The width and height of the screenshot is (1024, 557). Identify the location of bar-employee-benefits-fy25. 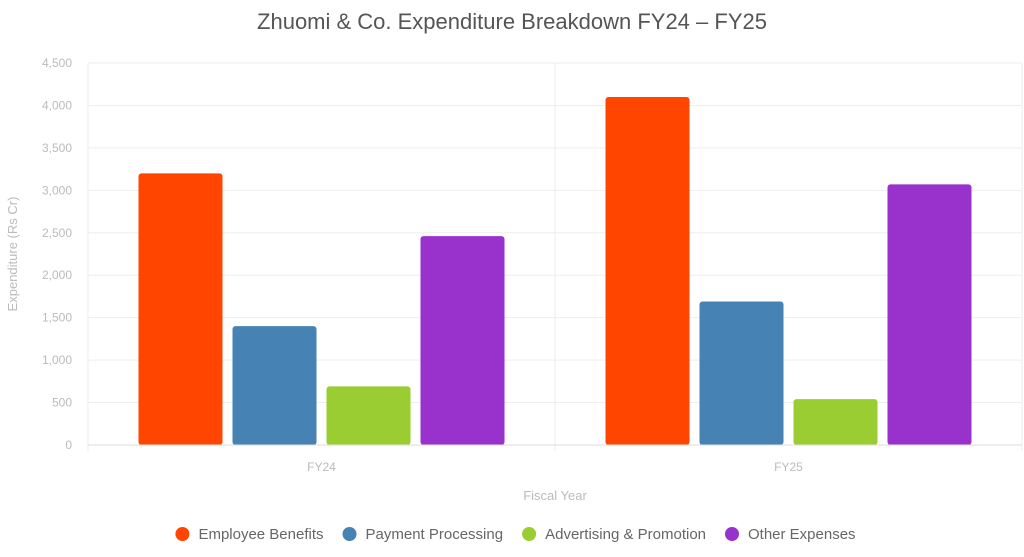
(647, 270).